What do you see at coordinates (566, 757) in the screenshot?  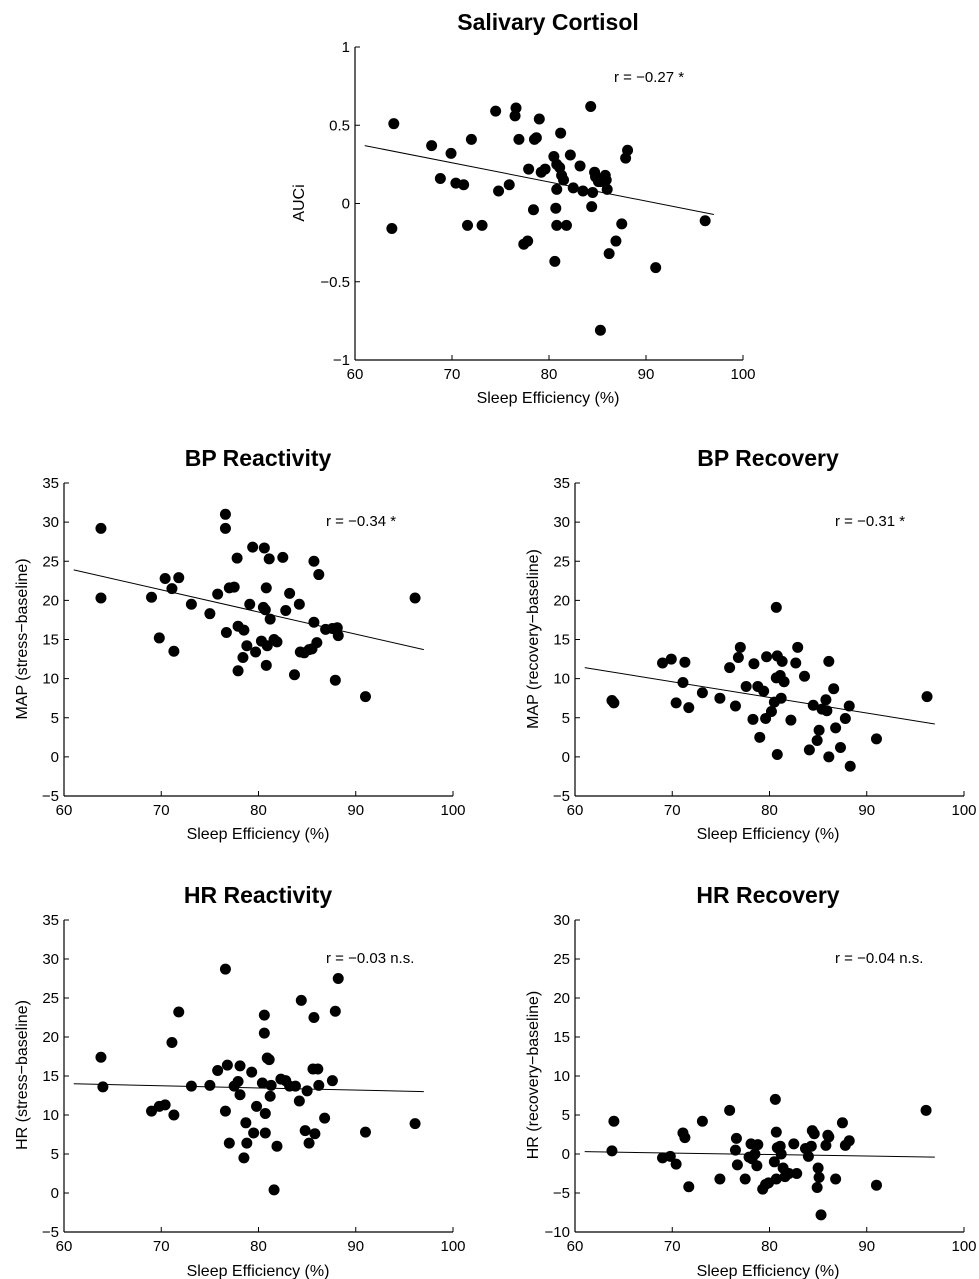 I see `y-tick-label: 0` at bounding box center [566, 757].